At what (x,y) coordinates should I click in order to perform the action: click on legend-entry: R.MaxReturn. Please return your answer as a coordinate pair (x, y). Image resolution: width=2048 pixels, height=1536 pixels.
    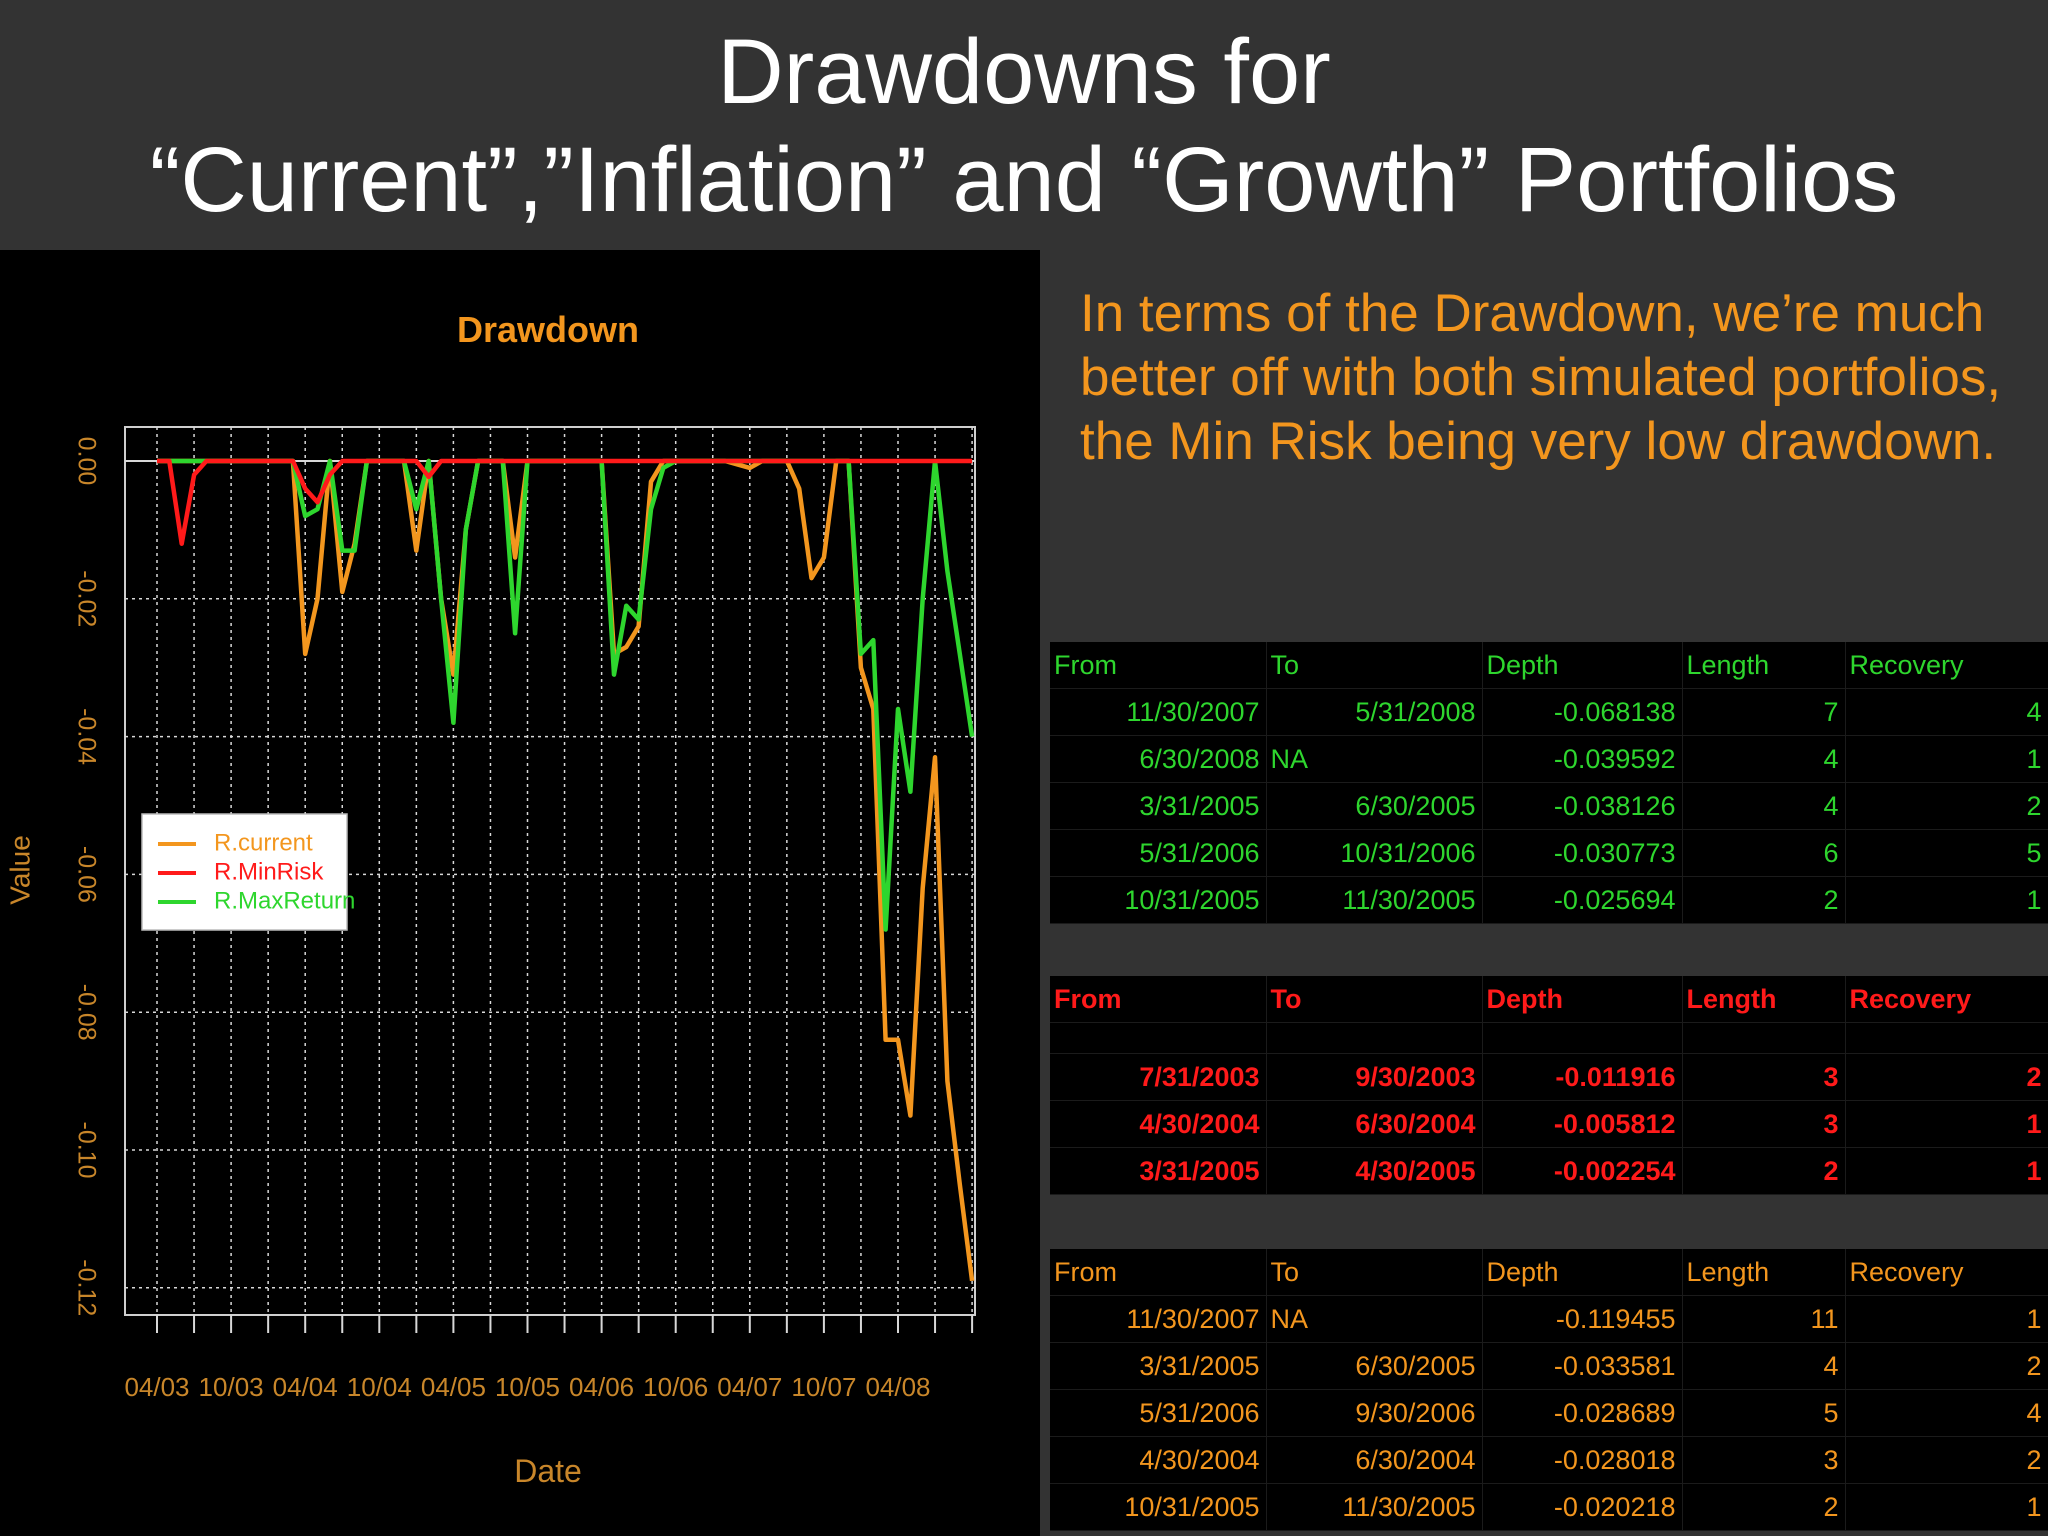
    Looking at the image, I should click on (284, 900).